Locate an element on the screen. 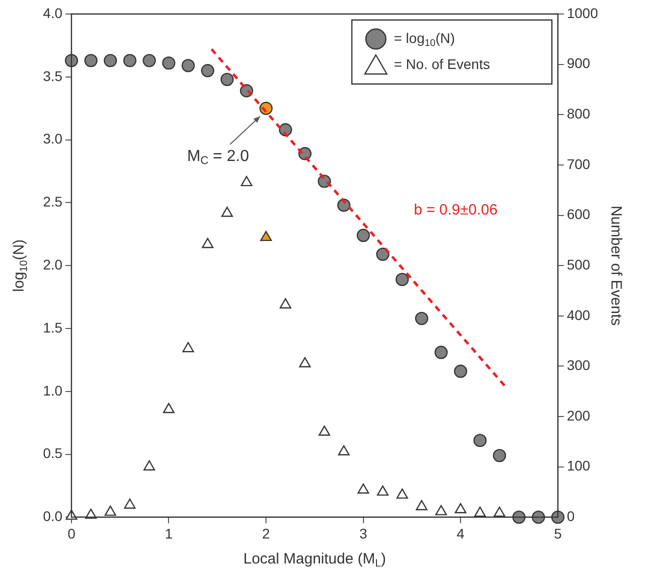  y-tick-label: 4.0 is located at coordinates (52, 12).